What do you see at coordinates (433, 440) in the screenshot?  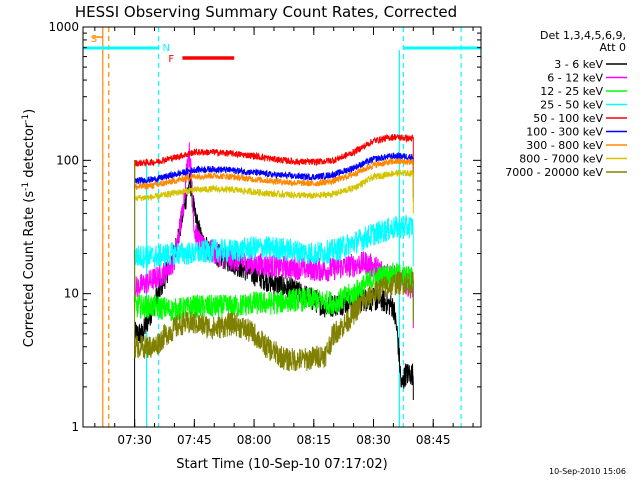 I see `x-tick-label: 08:45` at bounding box center [433, 440].